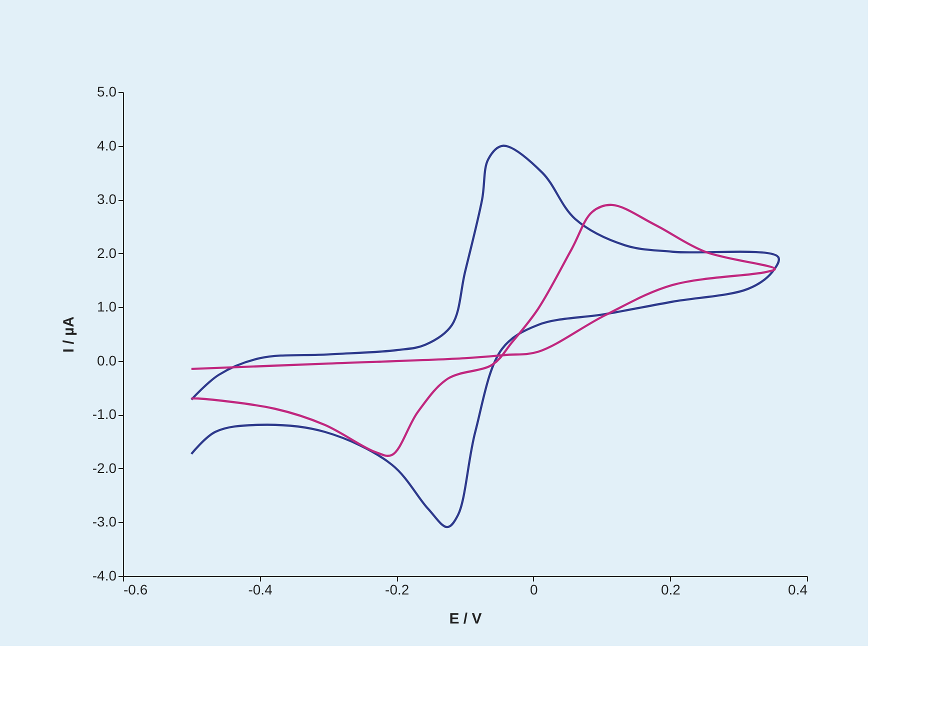  What do you see at coordinates (107, 145) in the screenshot?
I see `y-tick-label: 4.0` at bounding box center [107, 145].